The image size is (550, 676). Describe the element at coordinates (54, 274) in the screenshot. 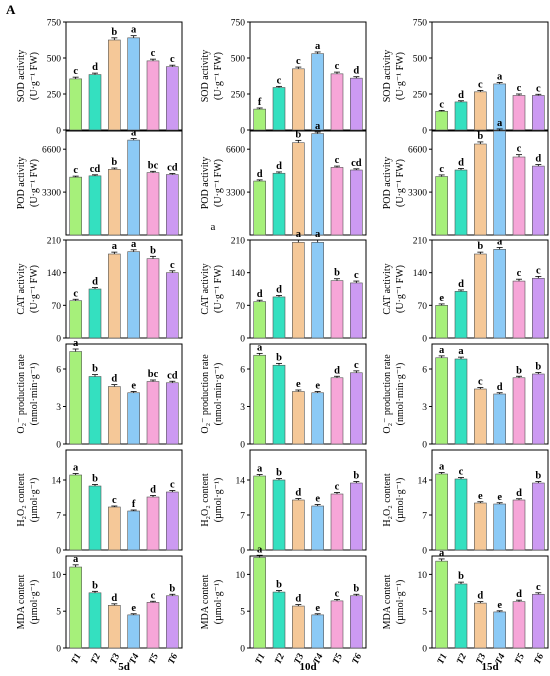

I see `y-tick-label: 140` at that location.